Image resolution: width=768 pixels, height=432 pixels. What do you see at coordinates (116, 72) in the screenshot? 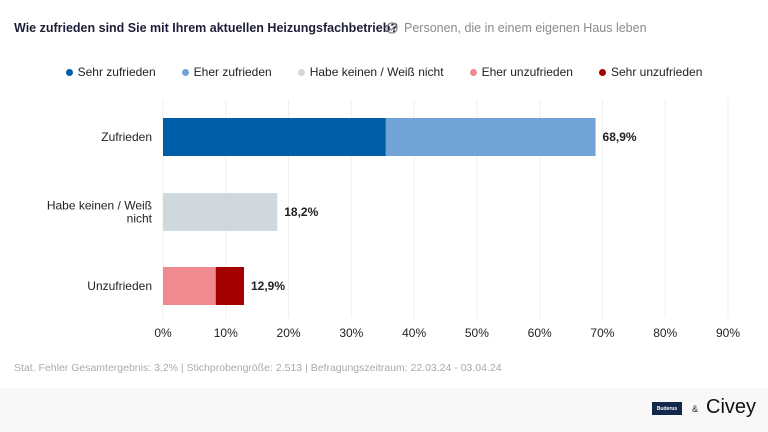
I see `legend-label: Sehr zufrieden` at bounding box center [116, 72].